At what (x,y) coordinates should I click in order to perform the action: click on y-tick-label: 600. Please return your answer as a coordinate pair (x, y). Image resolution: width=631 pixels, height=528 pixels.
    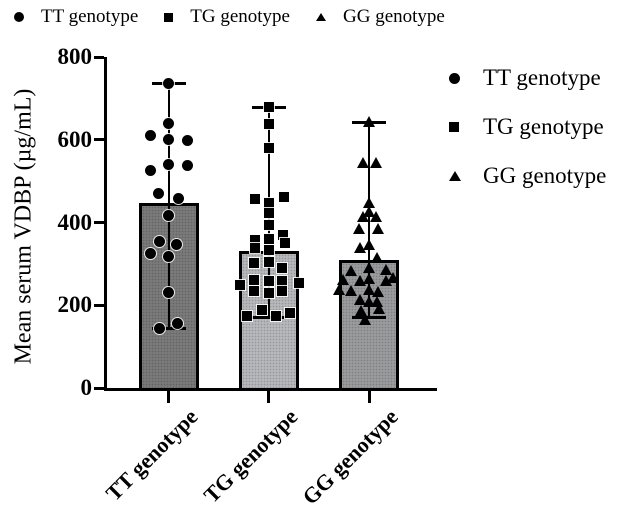
    Looking at the image, I should click on (75, 139).